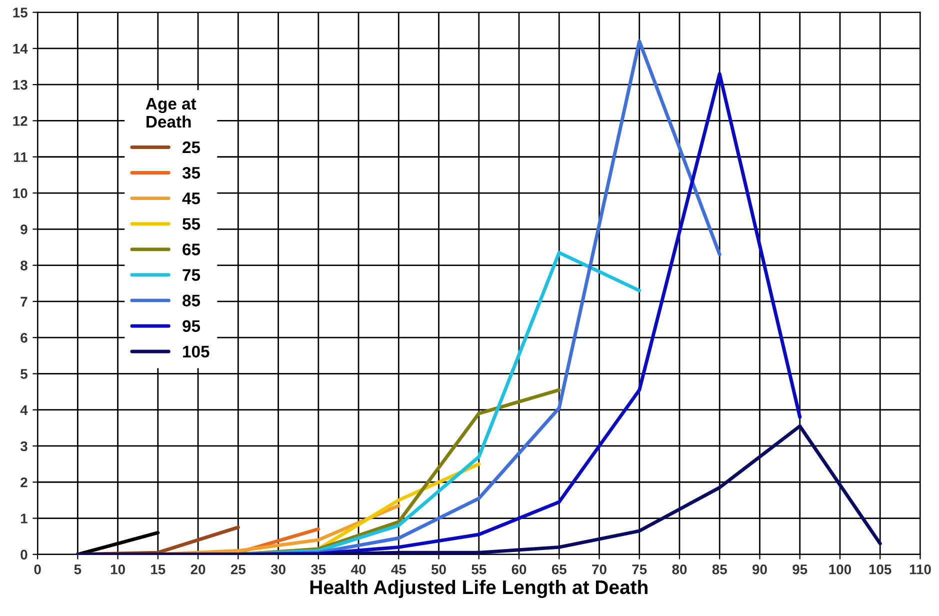  What do you see at coordinates (24, 446) in the screenshot?
I see `y-tick-label: 3` at bounding box center [24, 446].